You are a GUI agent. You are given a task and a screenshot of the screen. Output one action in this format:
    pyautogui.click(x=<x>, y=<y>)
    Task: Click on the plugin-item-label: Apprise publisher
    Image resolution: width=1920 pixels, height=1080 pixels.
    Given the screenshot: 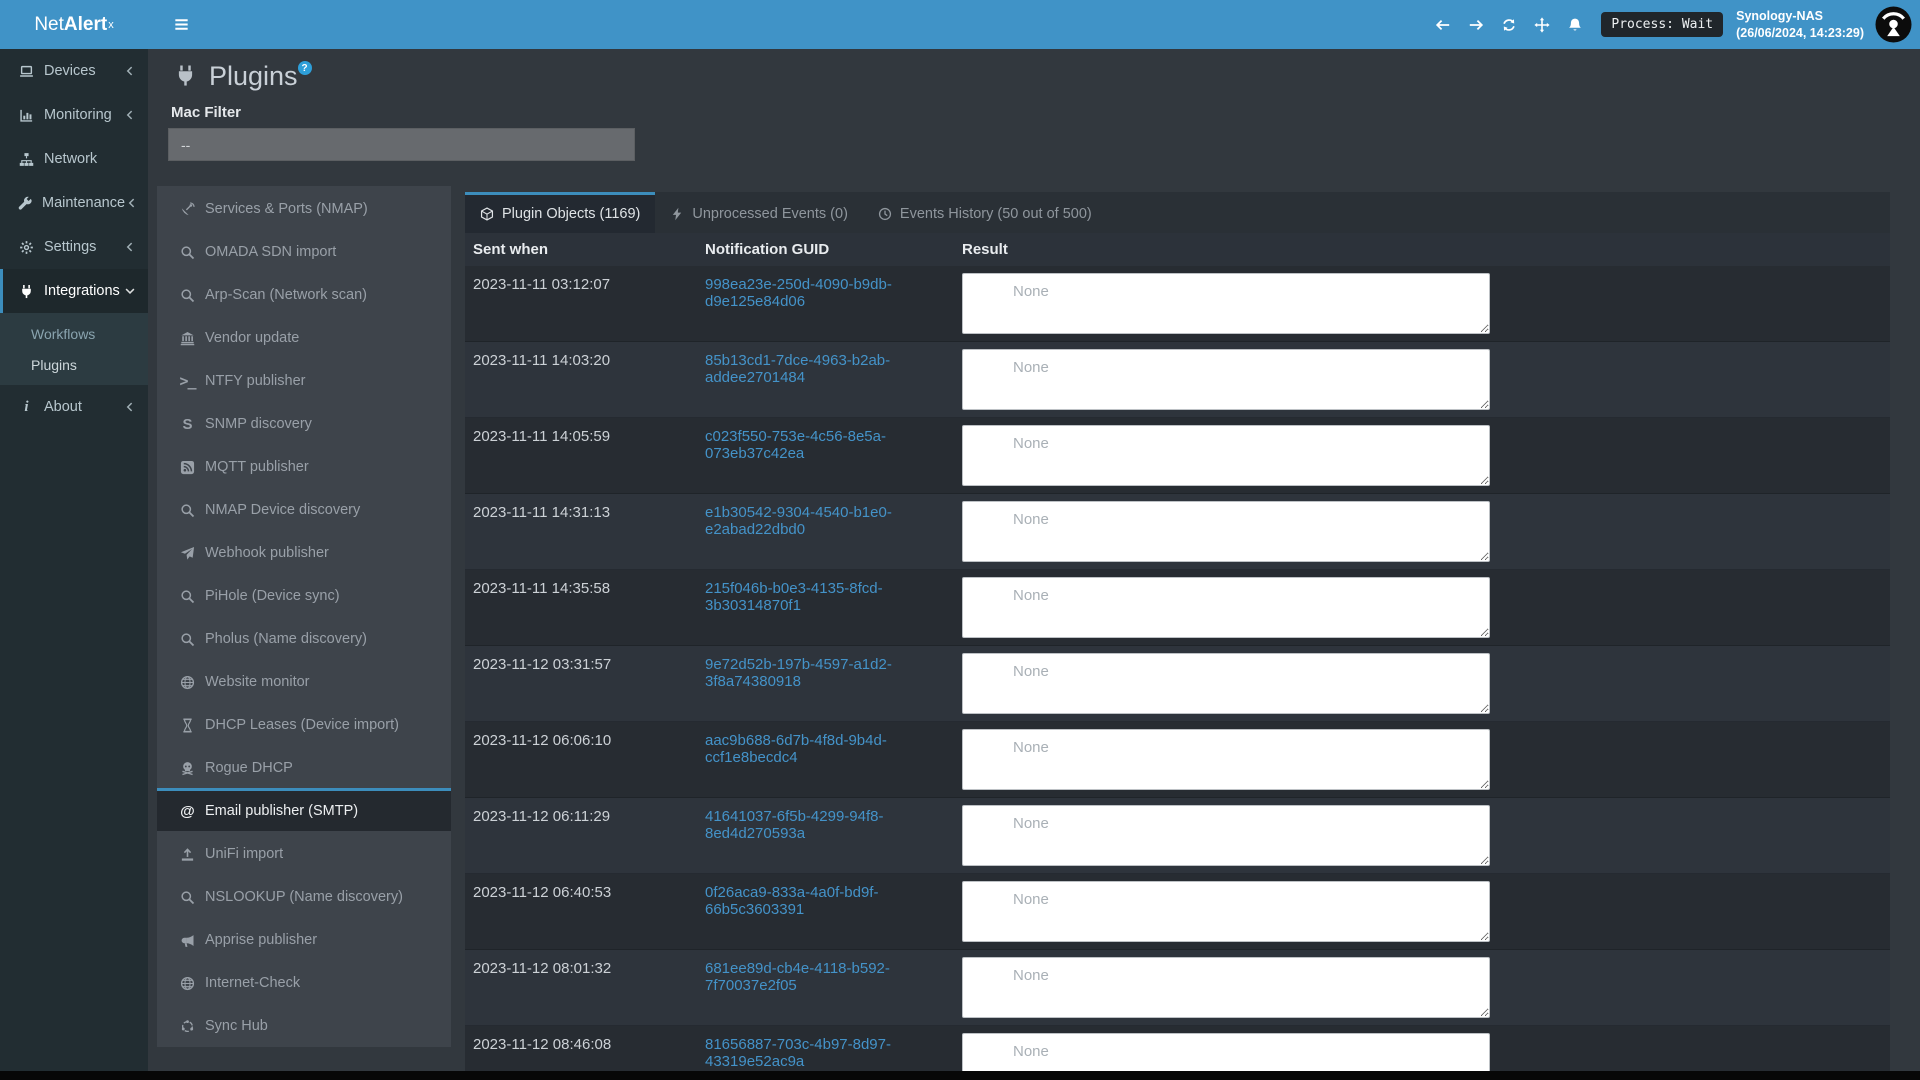 What is the action you would take?
    pyautogui.click(x=261, y=940)
    